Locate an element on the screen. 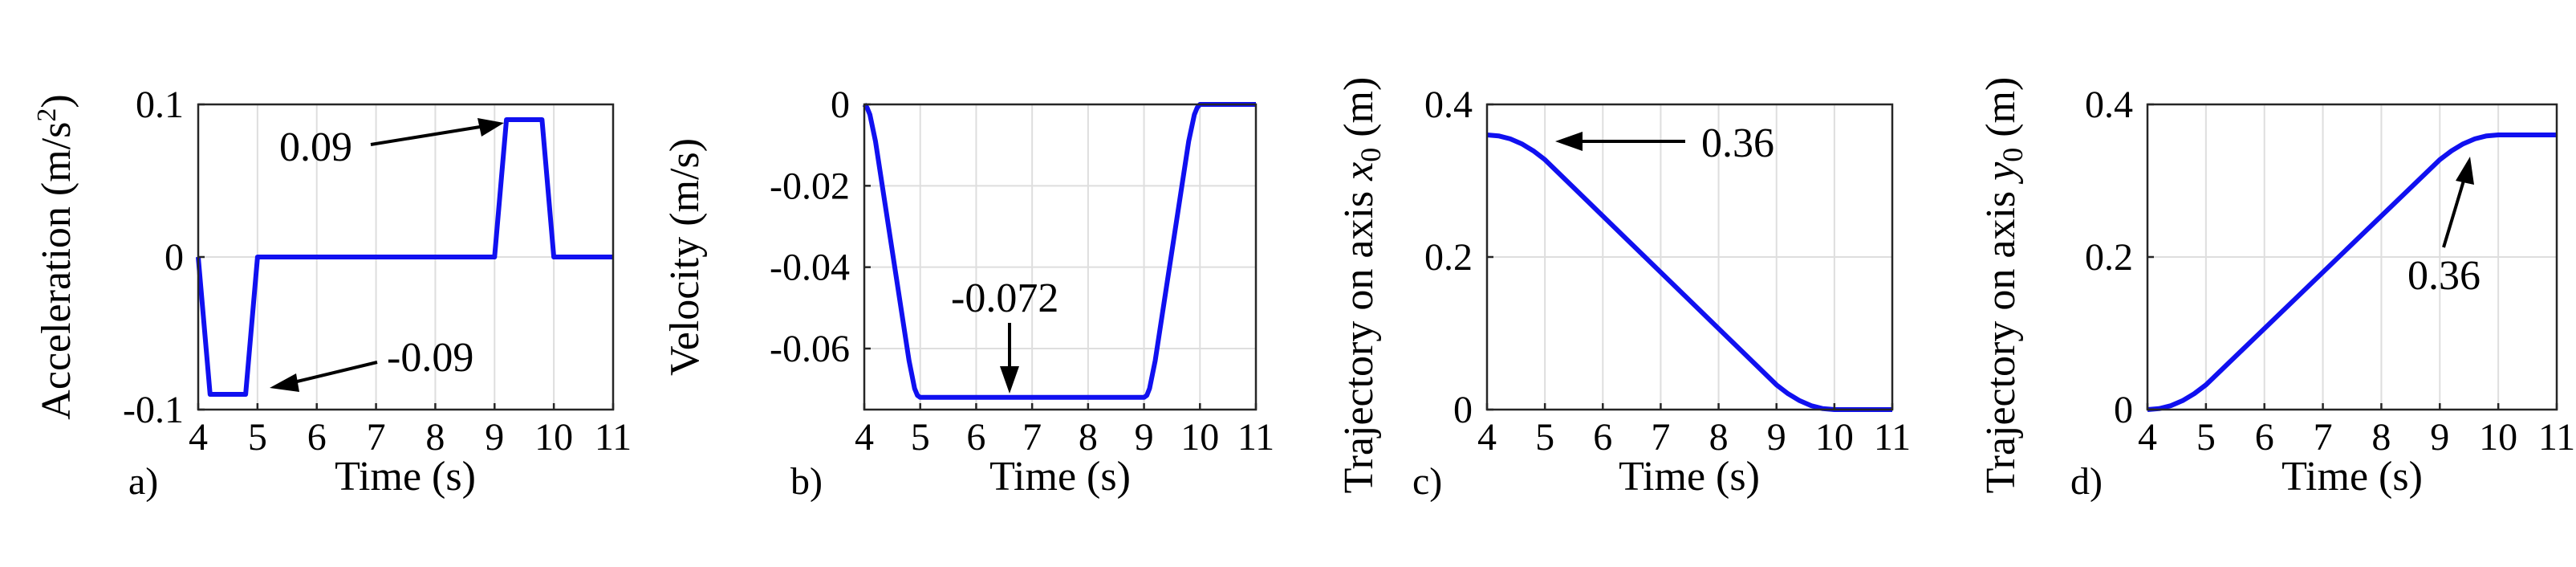 This screenshot has height=567, width=2576. panel-b-label: b) is located at coordinates (806, 481).